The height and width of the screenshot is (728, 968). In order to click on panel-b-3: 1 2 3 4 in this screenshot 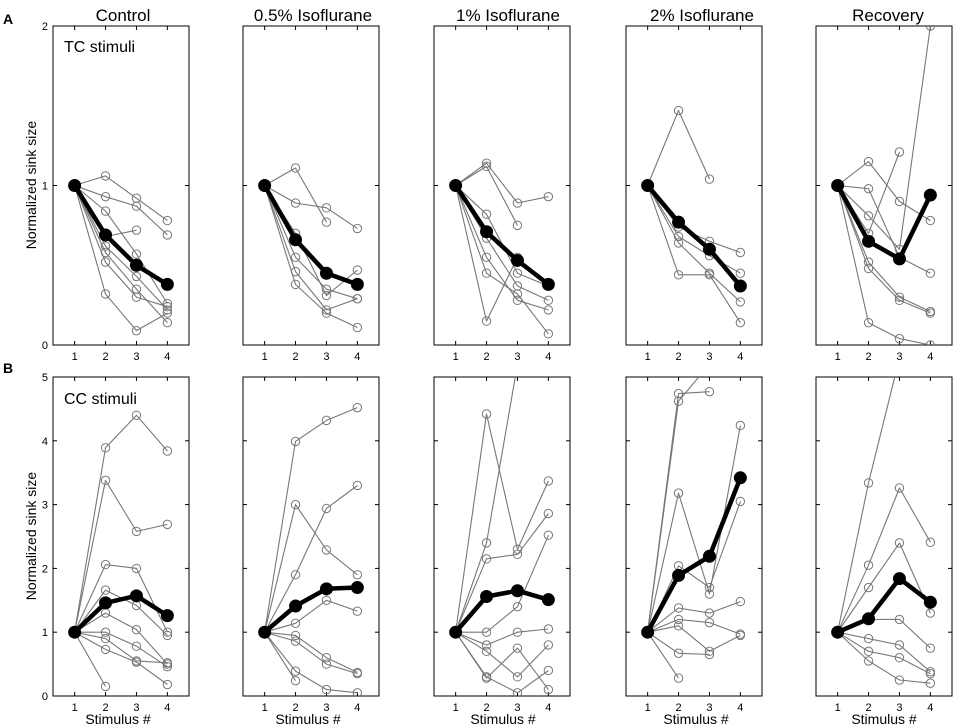, I will do `click(502, 545)`.